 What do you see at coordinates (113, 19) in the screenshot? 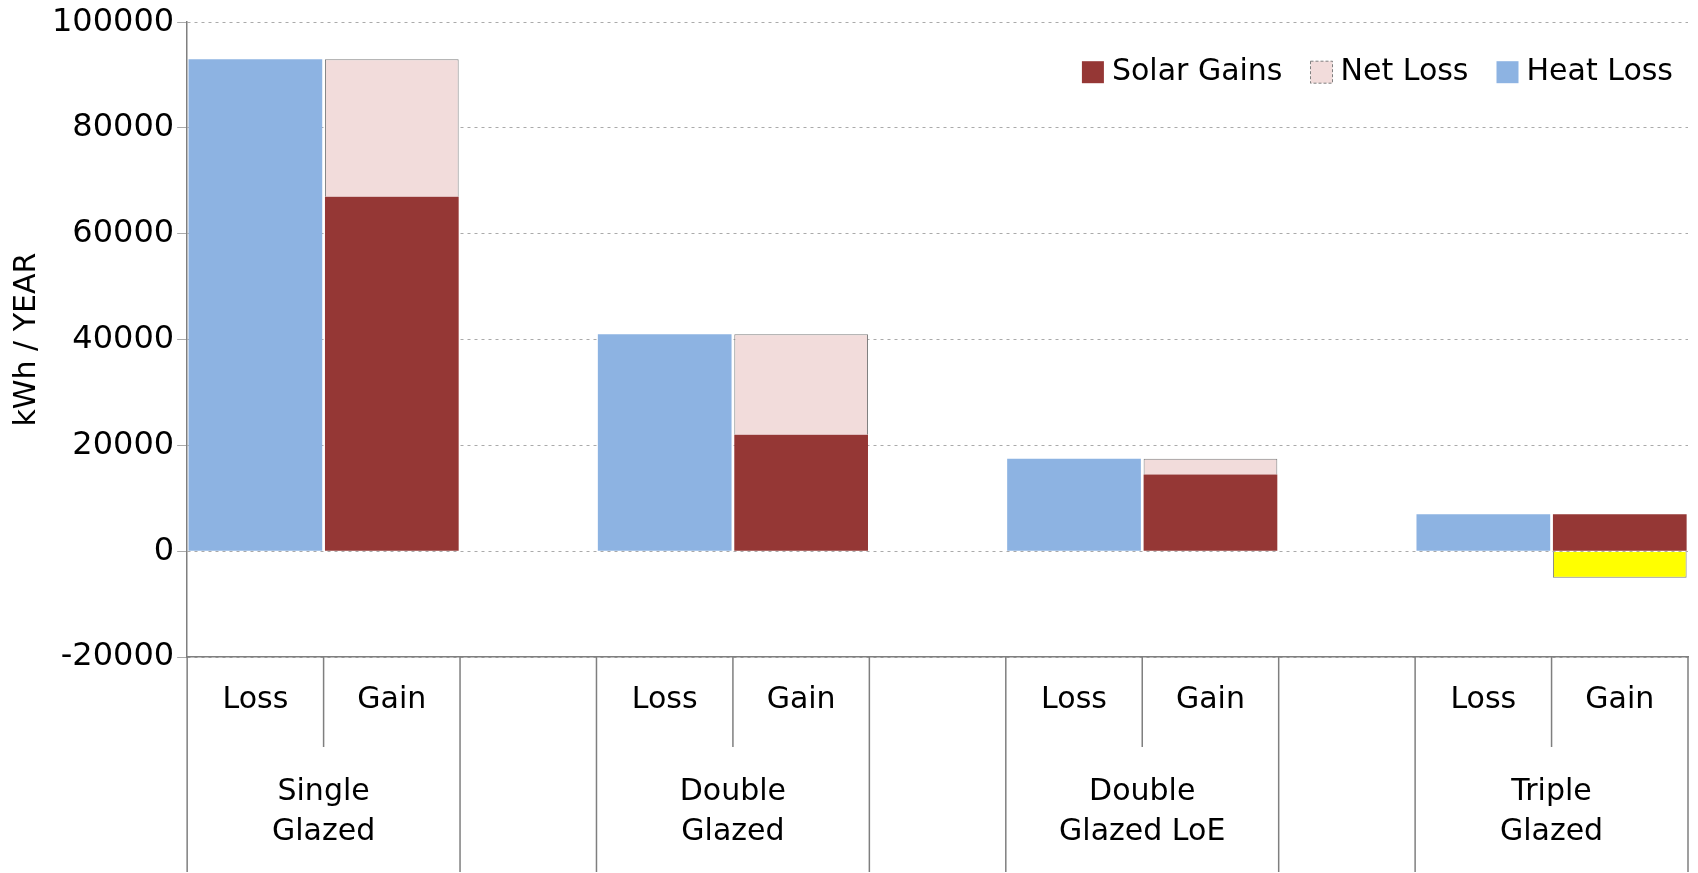
I see `y-tick-label: 100000` at bounding box center [113, 19].